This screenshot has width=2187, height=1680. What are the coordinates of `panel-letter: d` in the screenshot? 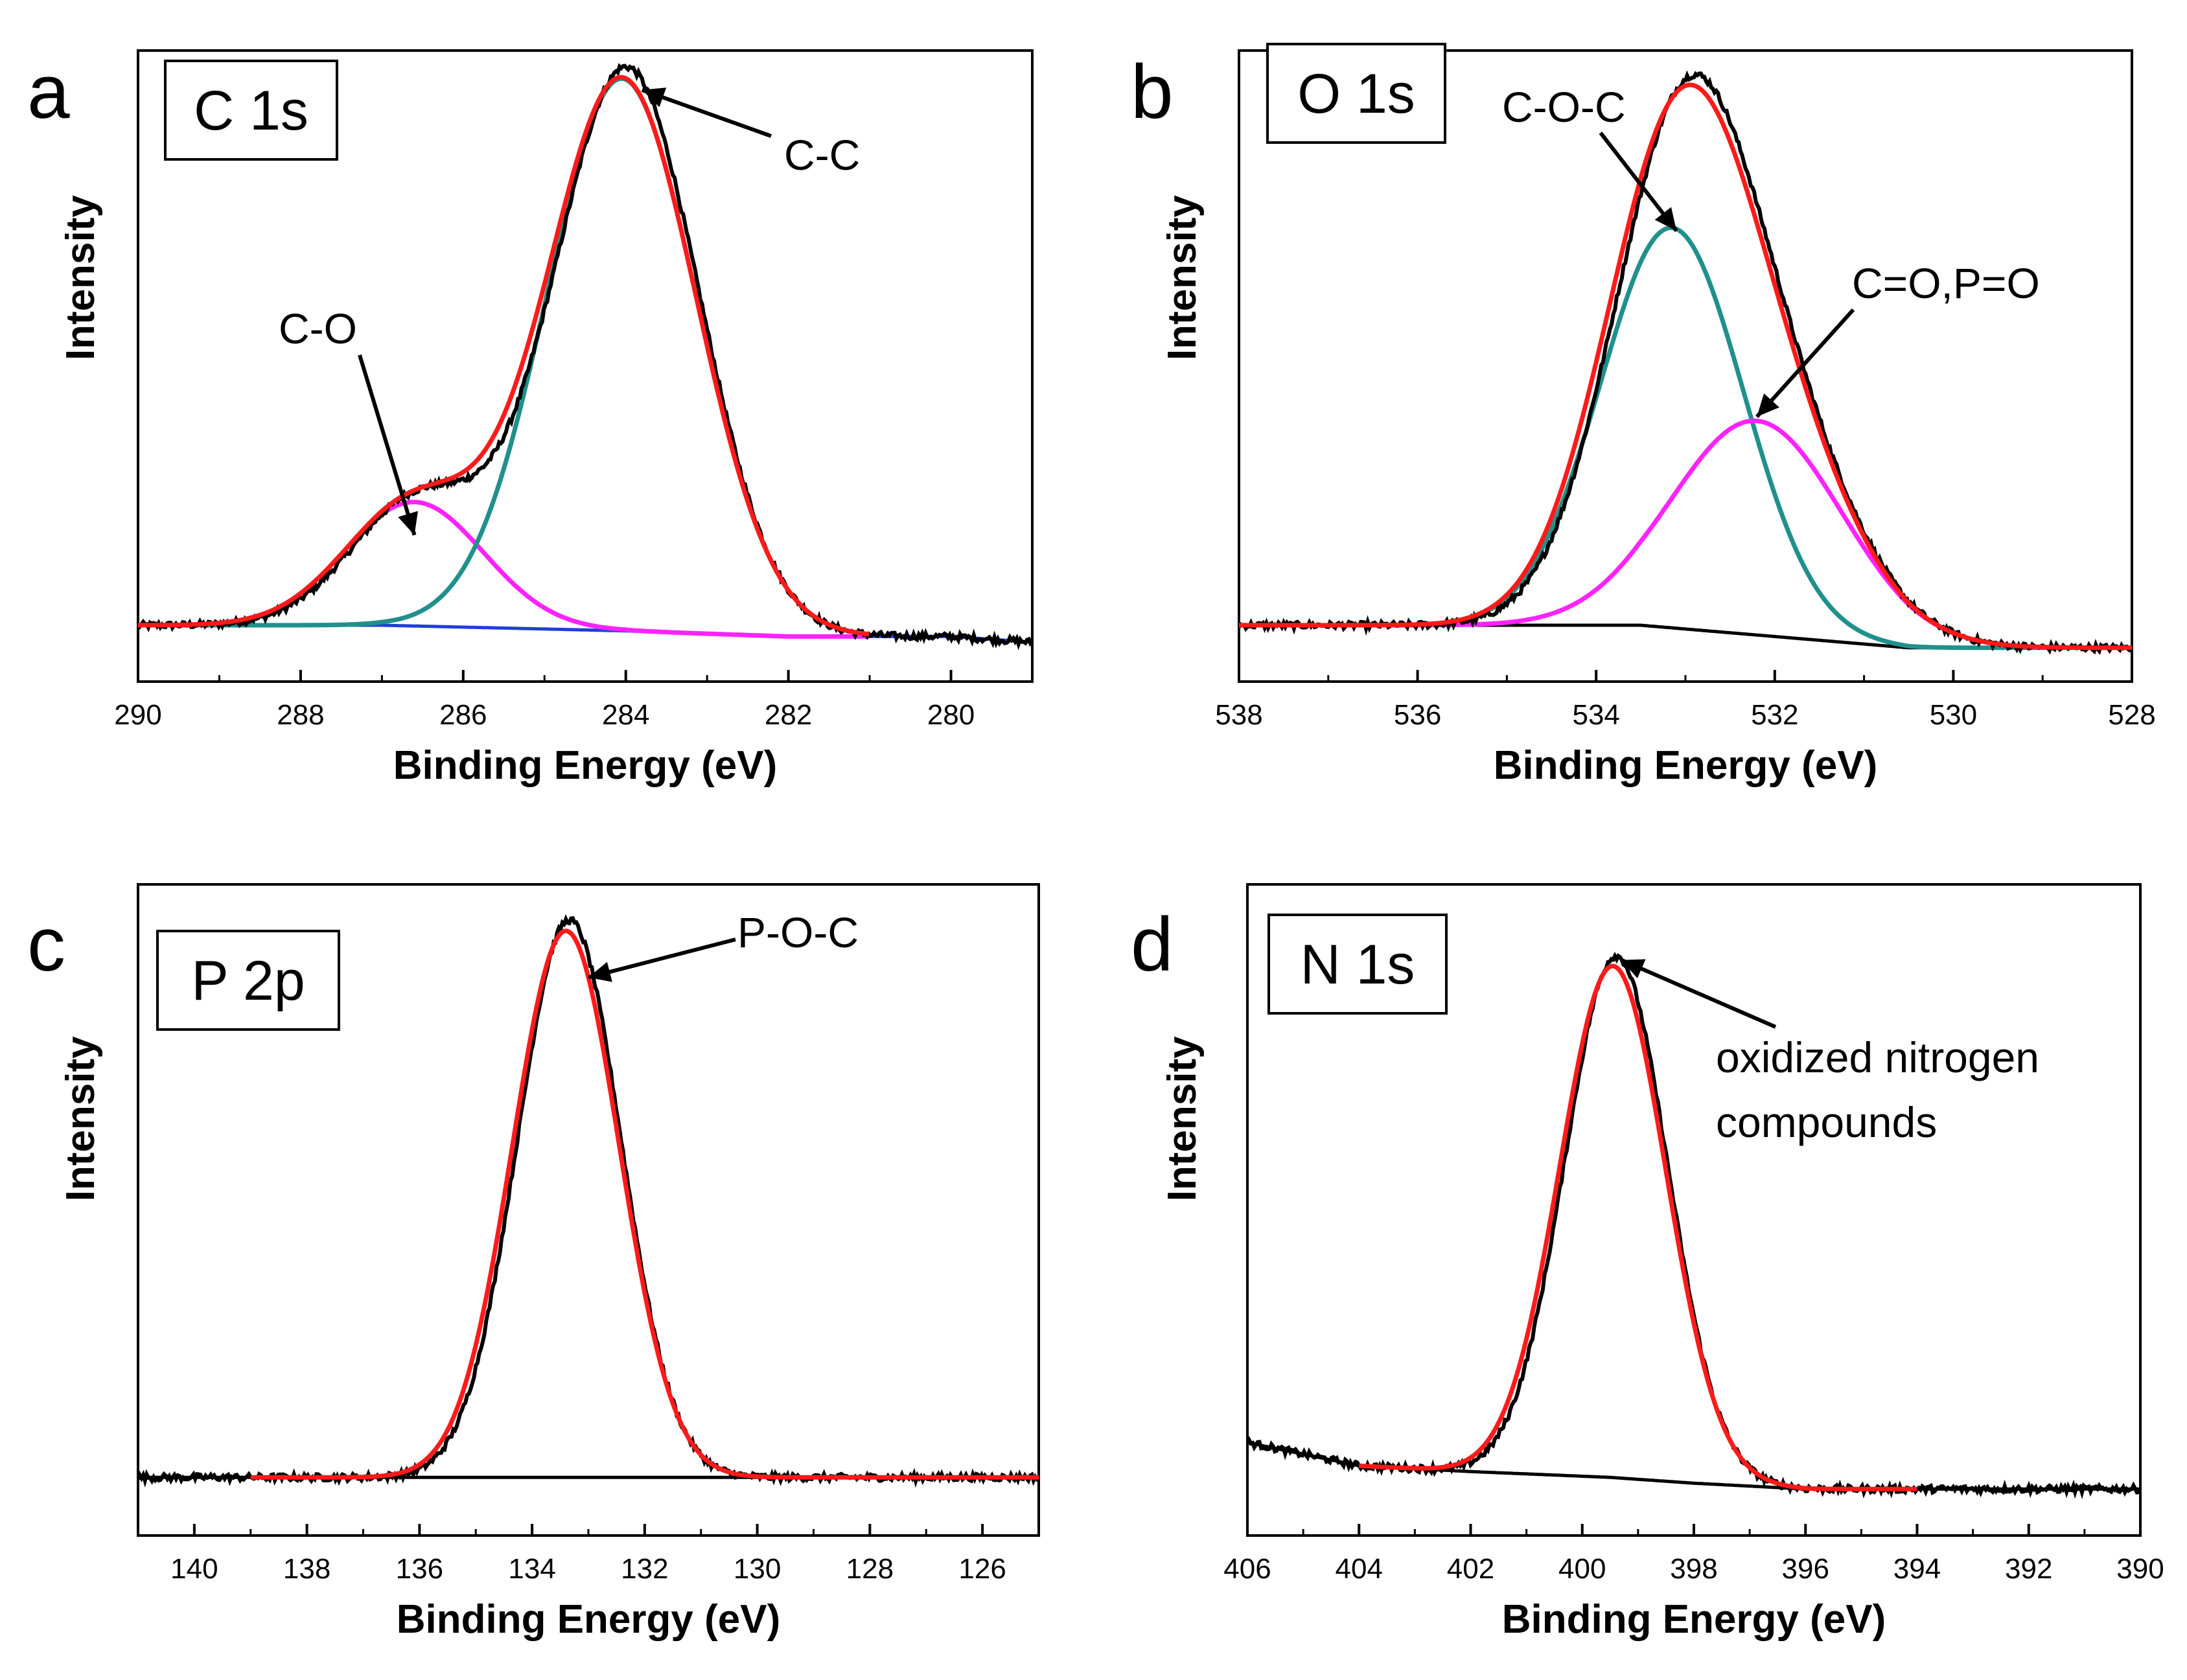 It's located at (1152, 944).